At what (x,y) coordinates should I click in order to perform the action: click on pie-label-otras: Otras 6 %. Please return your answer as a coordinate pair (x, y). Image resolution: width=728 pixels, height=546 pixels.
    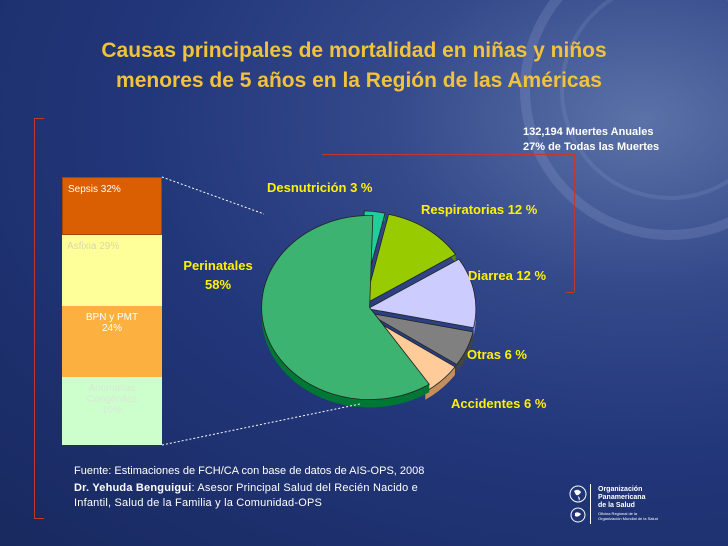
    Looking at the image, I should click on (497, 354).